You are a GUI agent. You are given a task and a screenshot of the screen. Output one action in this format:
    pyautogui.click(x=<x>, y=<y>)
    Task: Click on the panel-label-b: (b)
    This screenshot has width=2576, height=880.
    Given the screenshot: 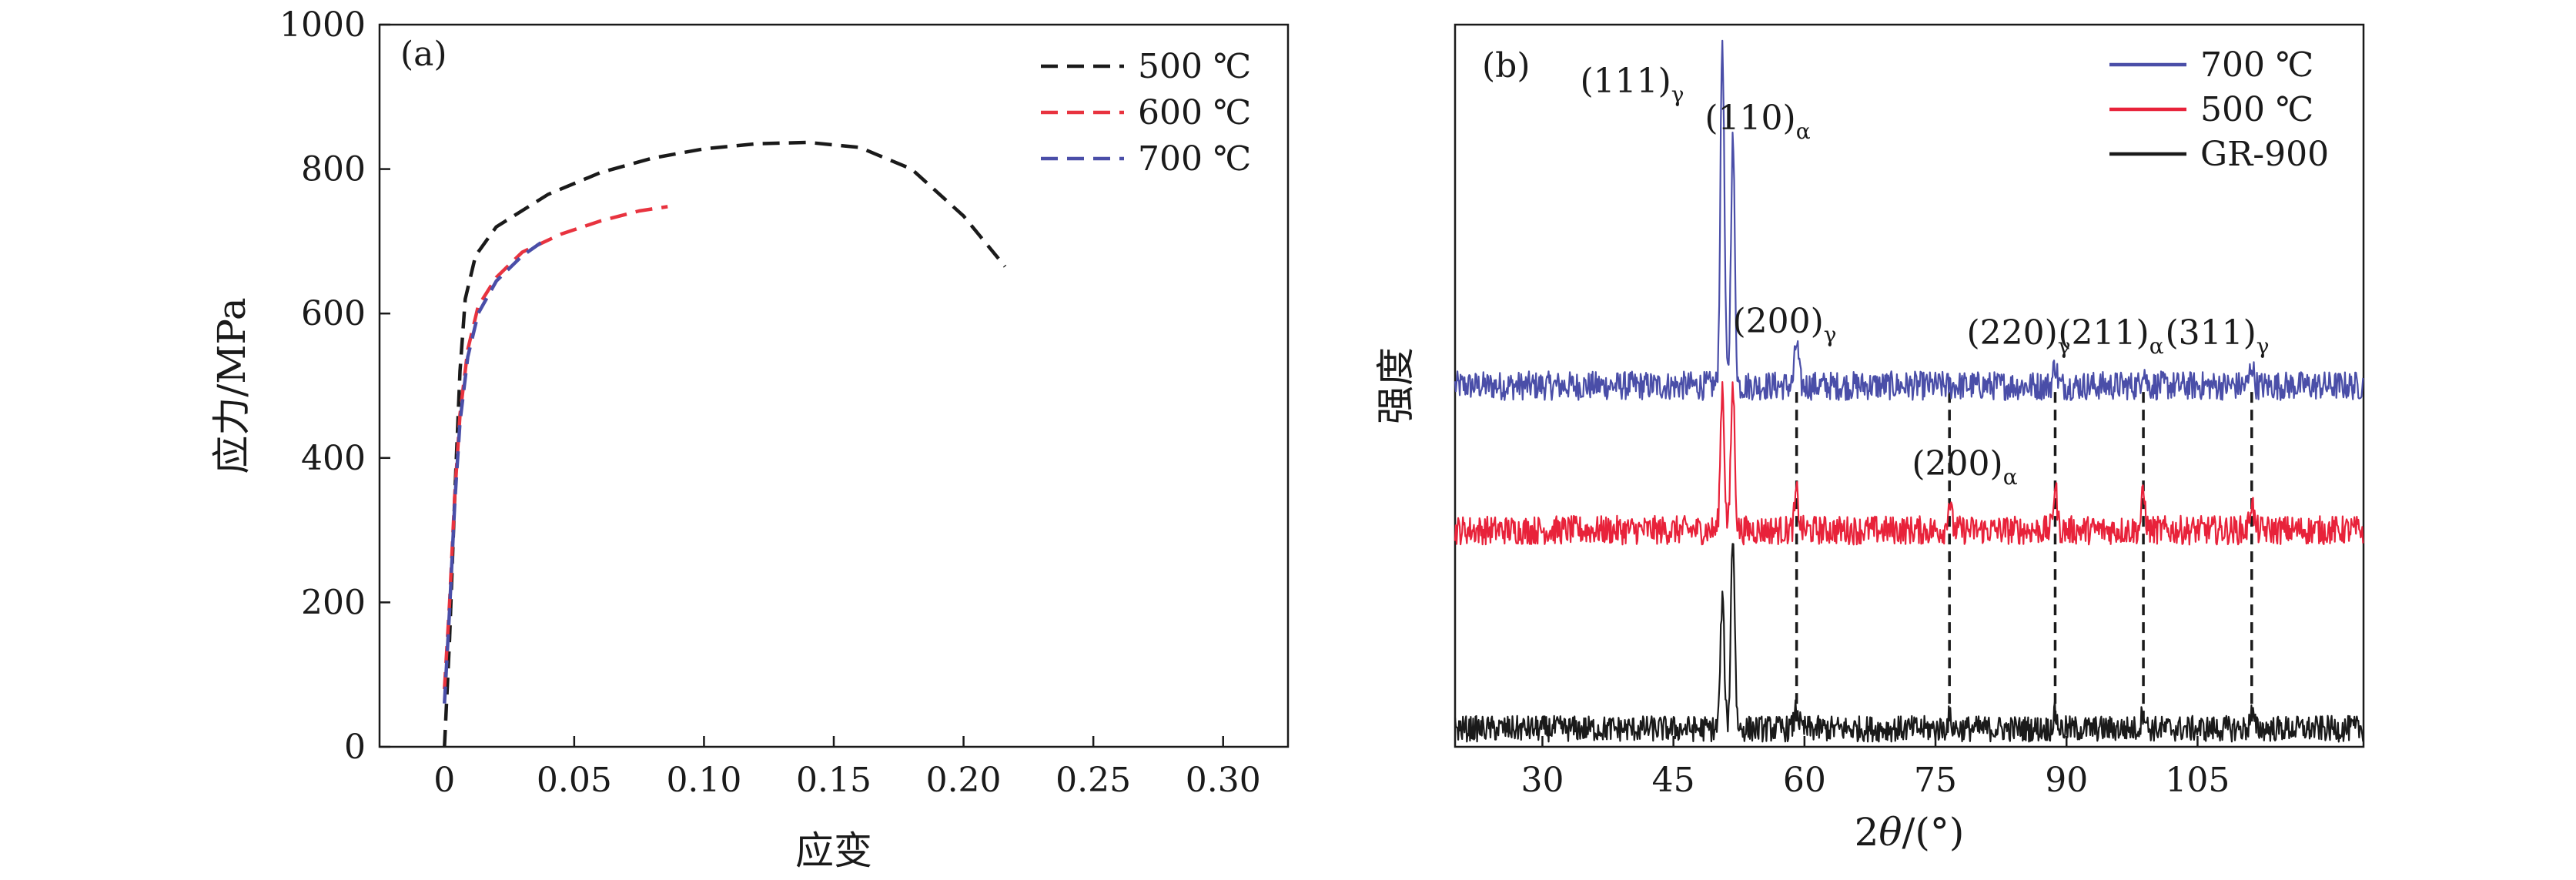 What is the action you would take?
    pyautogui.click(x=1507, y=65)
    